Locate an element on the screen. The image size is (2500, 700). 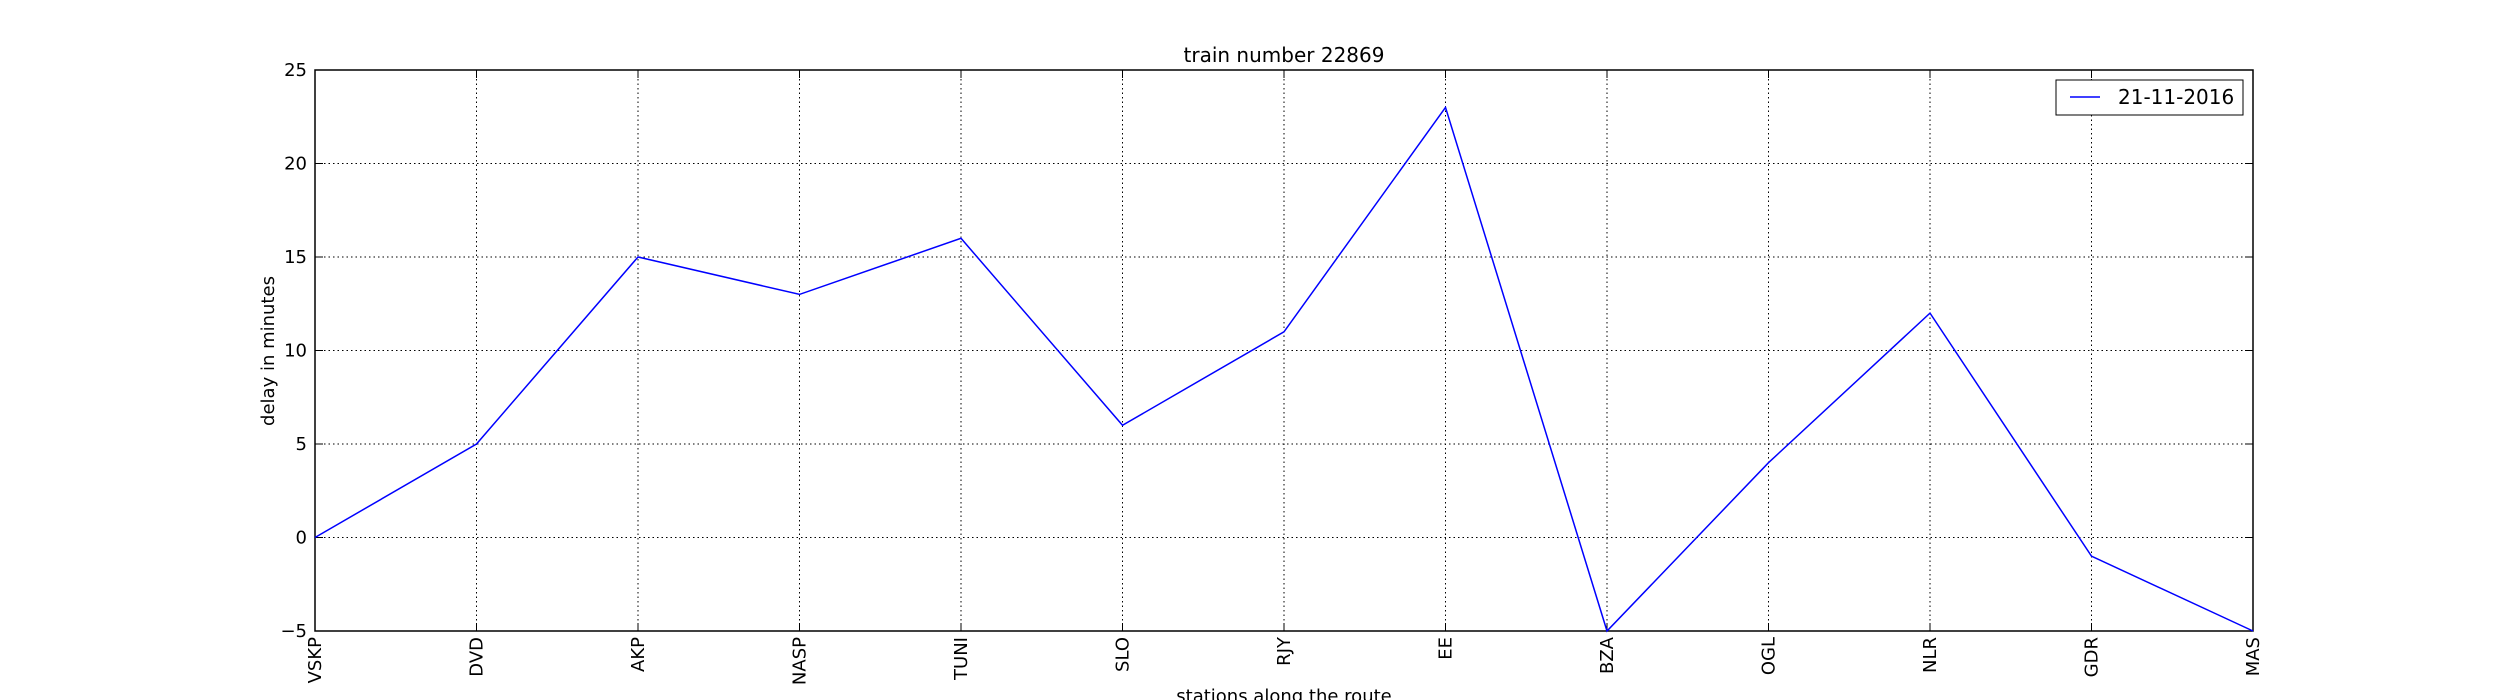
x-tick-label: MAS is located at coordinates (2253, 656).